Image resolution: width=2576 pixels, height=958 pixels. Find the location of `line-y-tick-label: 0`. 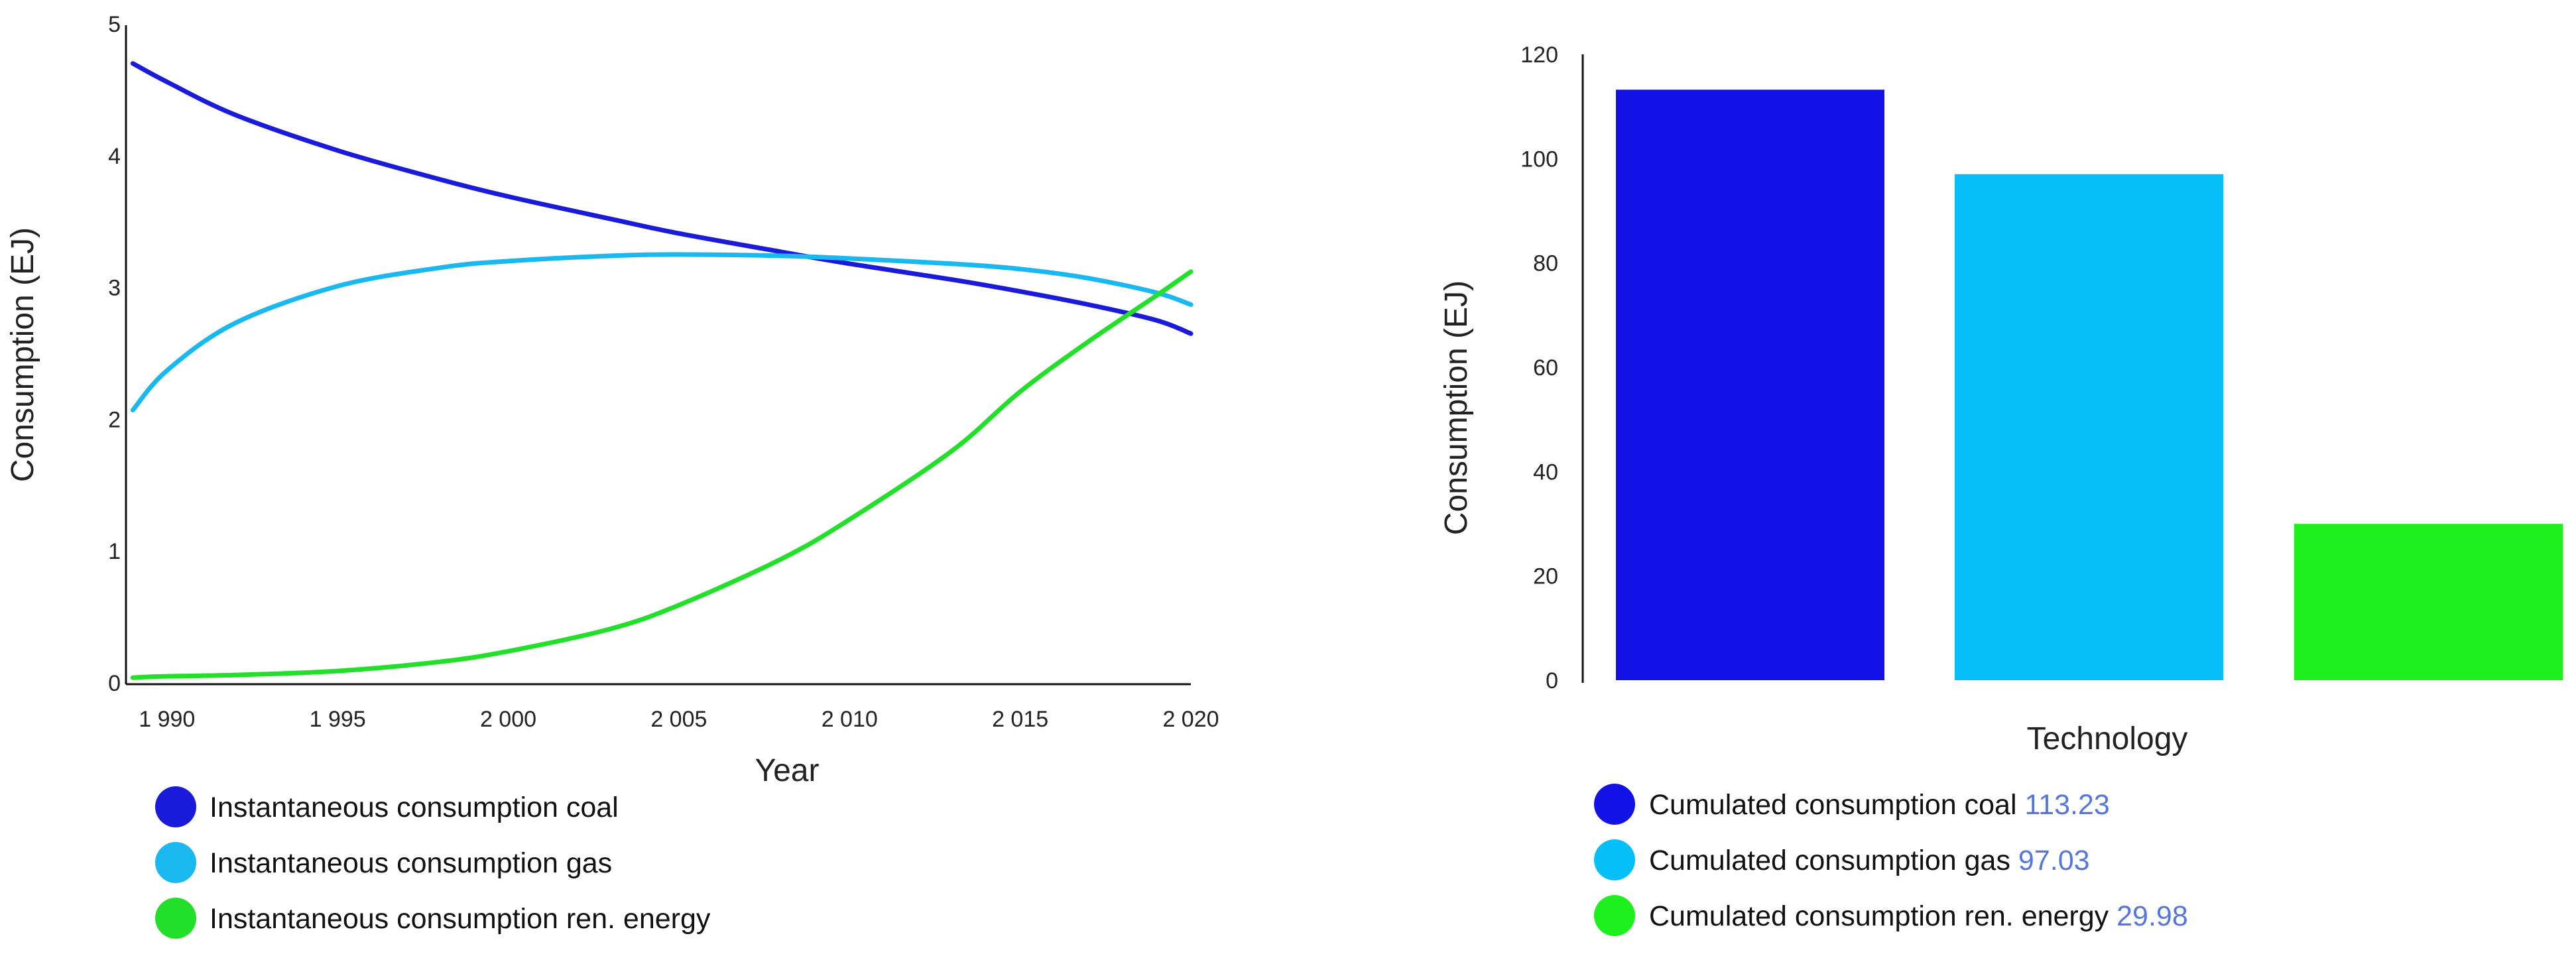

line-y-tick-label: 0 is located at coordinates (114, 683).